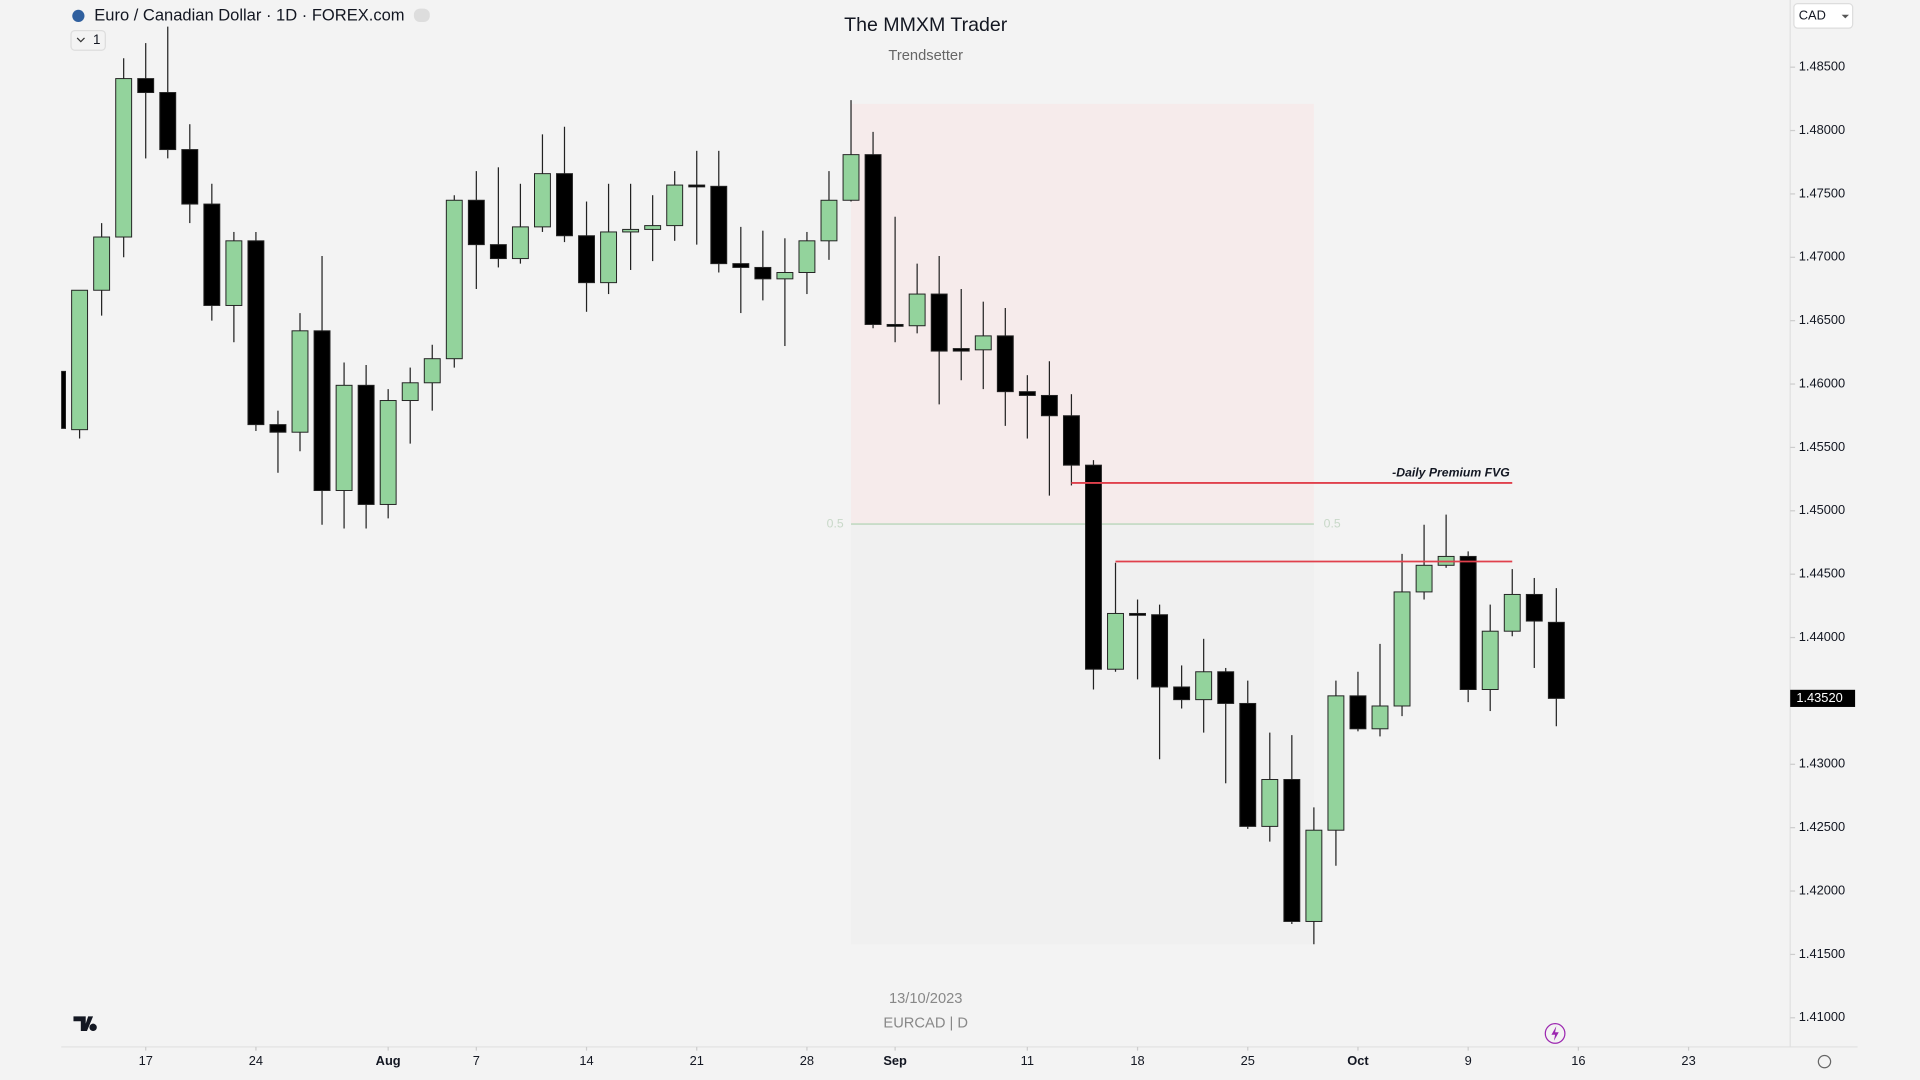 The width and height of the screenshot is (1920, 1080). What do you see at coordinates (586, 1060) in the screenshot?
I see `x-tick-label: 14` at bounding box center [586, 1060].